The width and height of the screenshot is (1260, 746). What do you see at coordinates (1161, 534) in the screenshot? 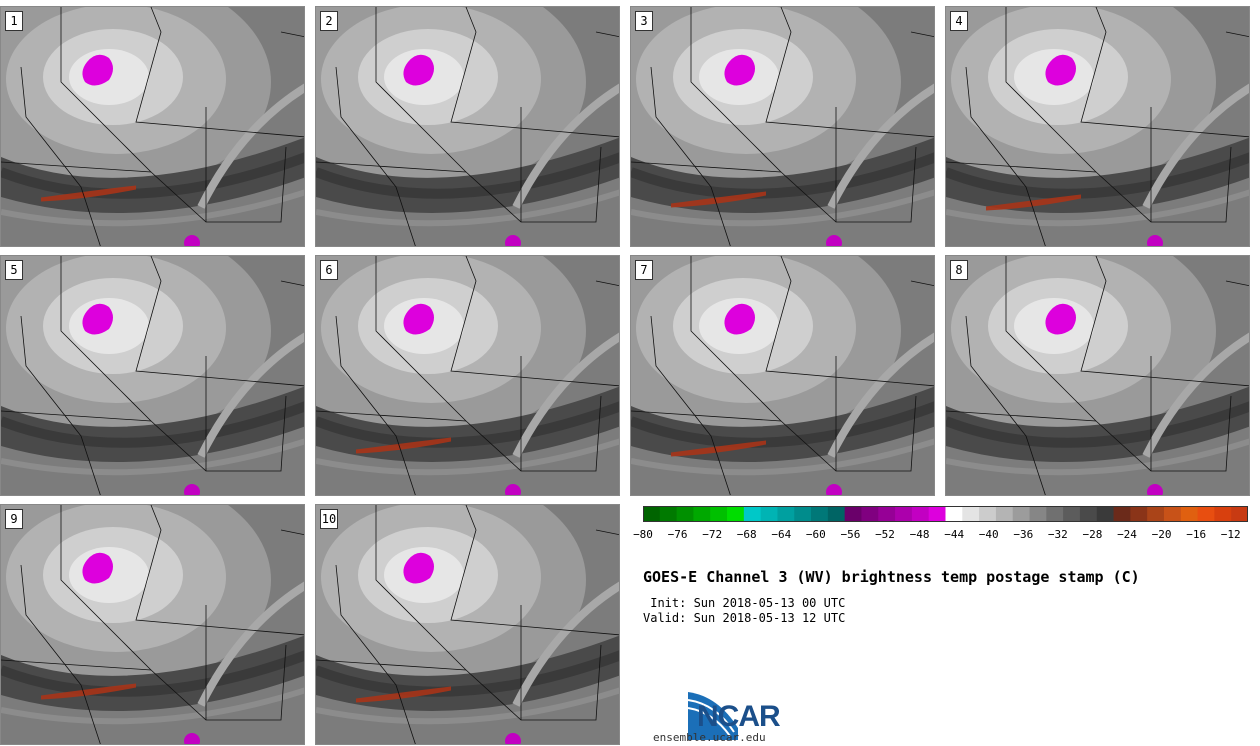
I see `colorbar-tick-label: −20` at bounding box center [1161, 534].